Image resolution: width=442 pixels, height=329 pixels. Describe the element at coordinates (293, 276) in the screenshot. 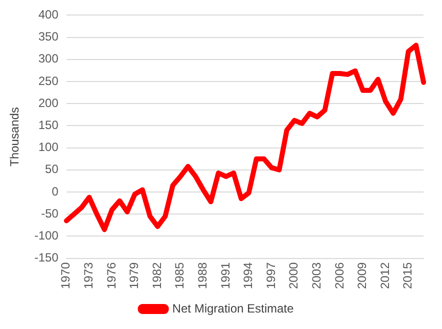

I see `x-tick-label: 2000` at that location.